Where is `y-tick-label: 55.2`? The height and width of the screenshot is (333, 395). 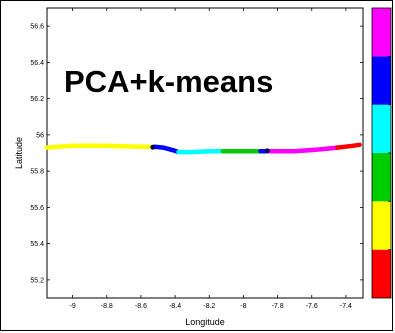 y-tick-label: 55.2 is located at coordinates (37, 280).